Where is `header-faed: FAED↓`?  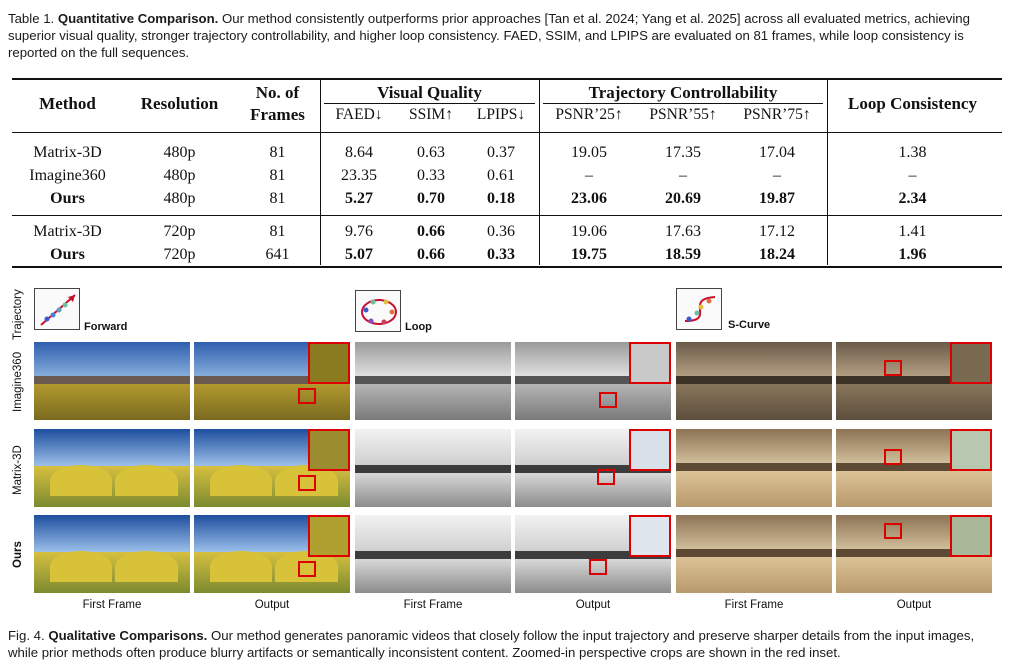 header-faed: FAED↓ is located at coordinates (359, 114).